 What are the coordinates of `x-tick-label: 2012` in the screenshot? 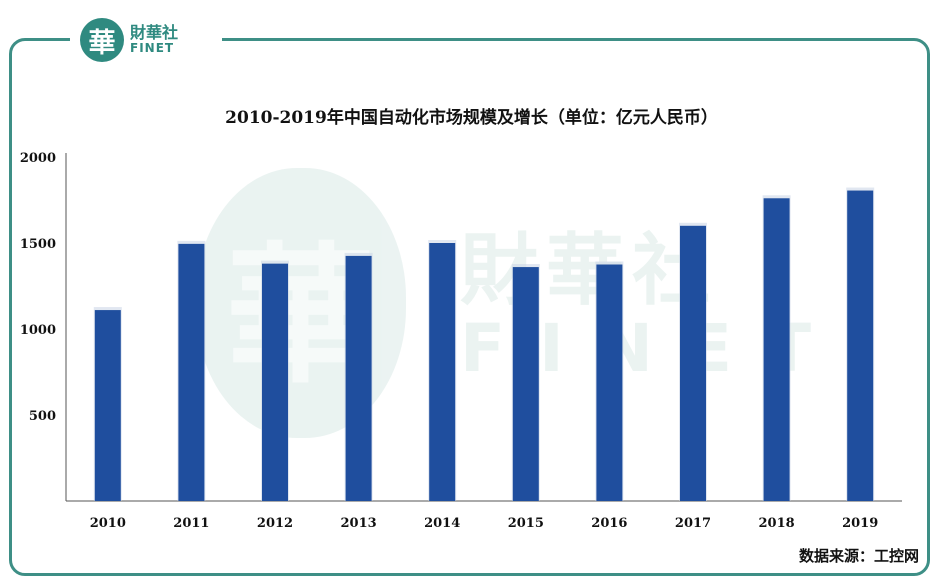 It's located at (275, 523).